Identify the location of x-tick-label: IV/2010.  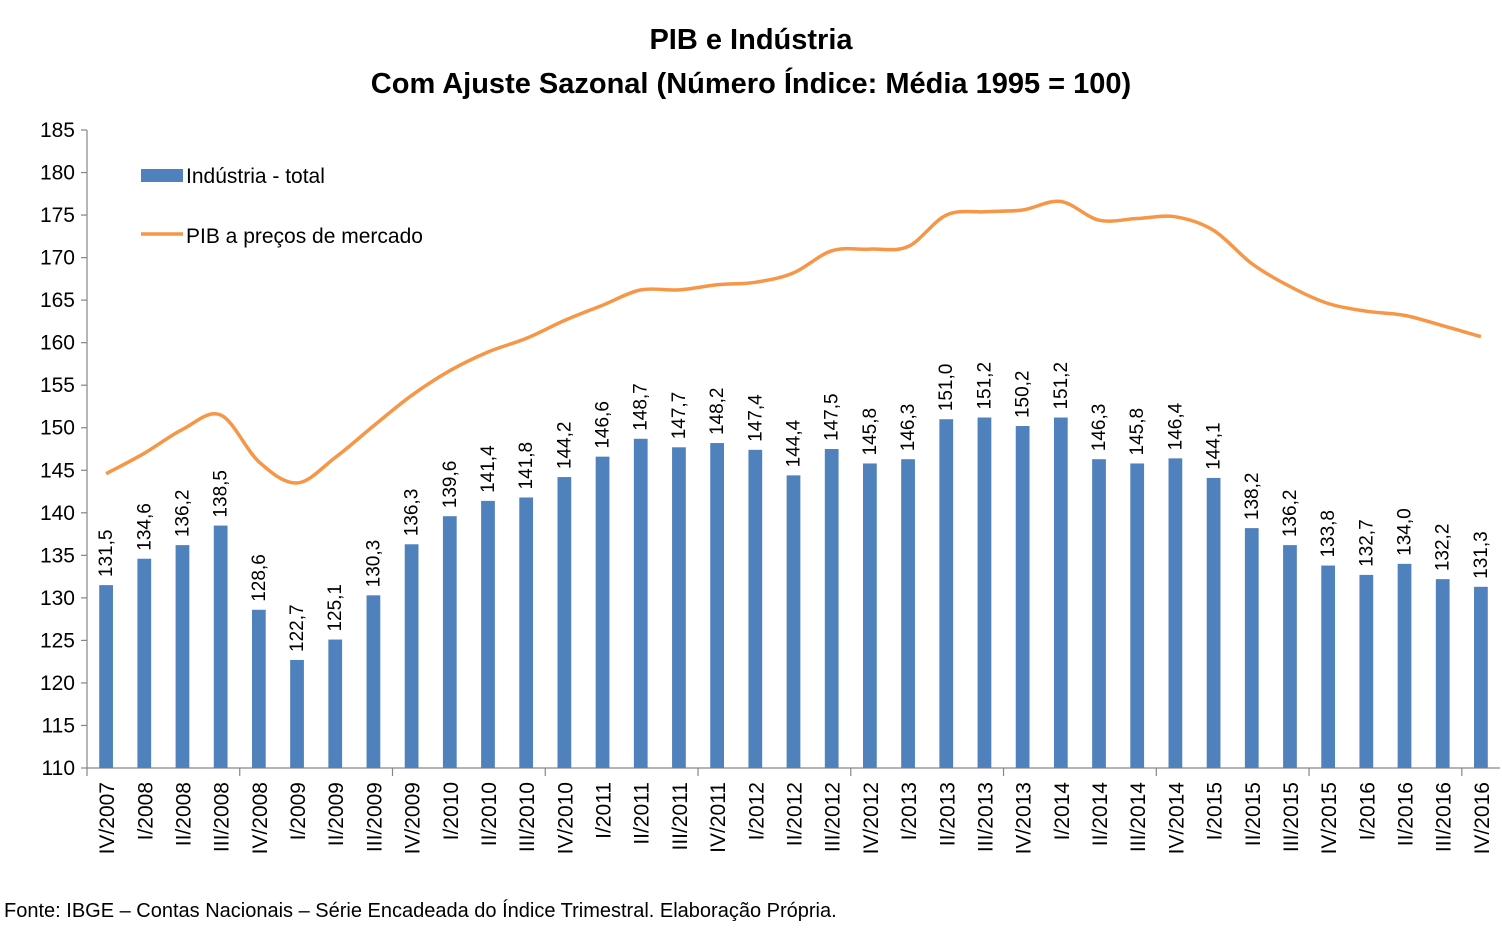
(565, 818).